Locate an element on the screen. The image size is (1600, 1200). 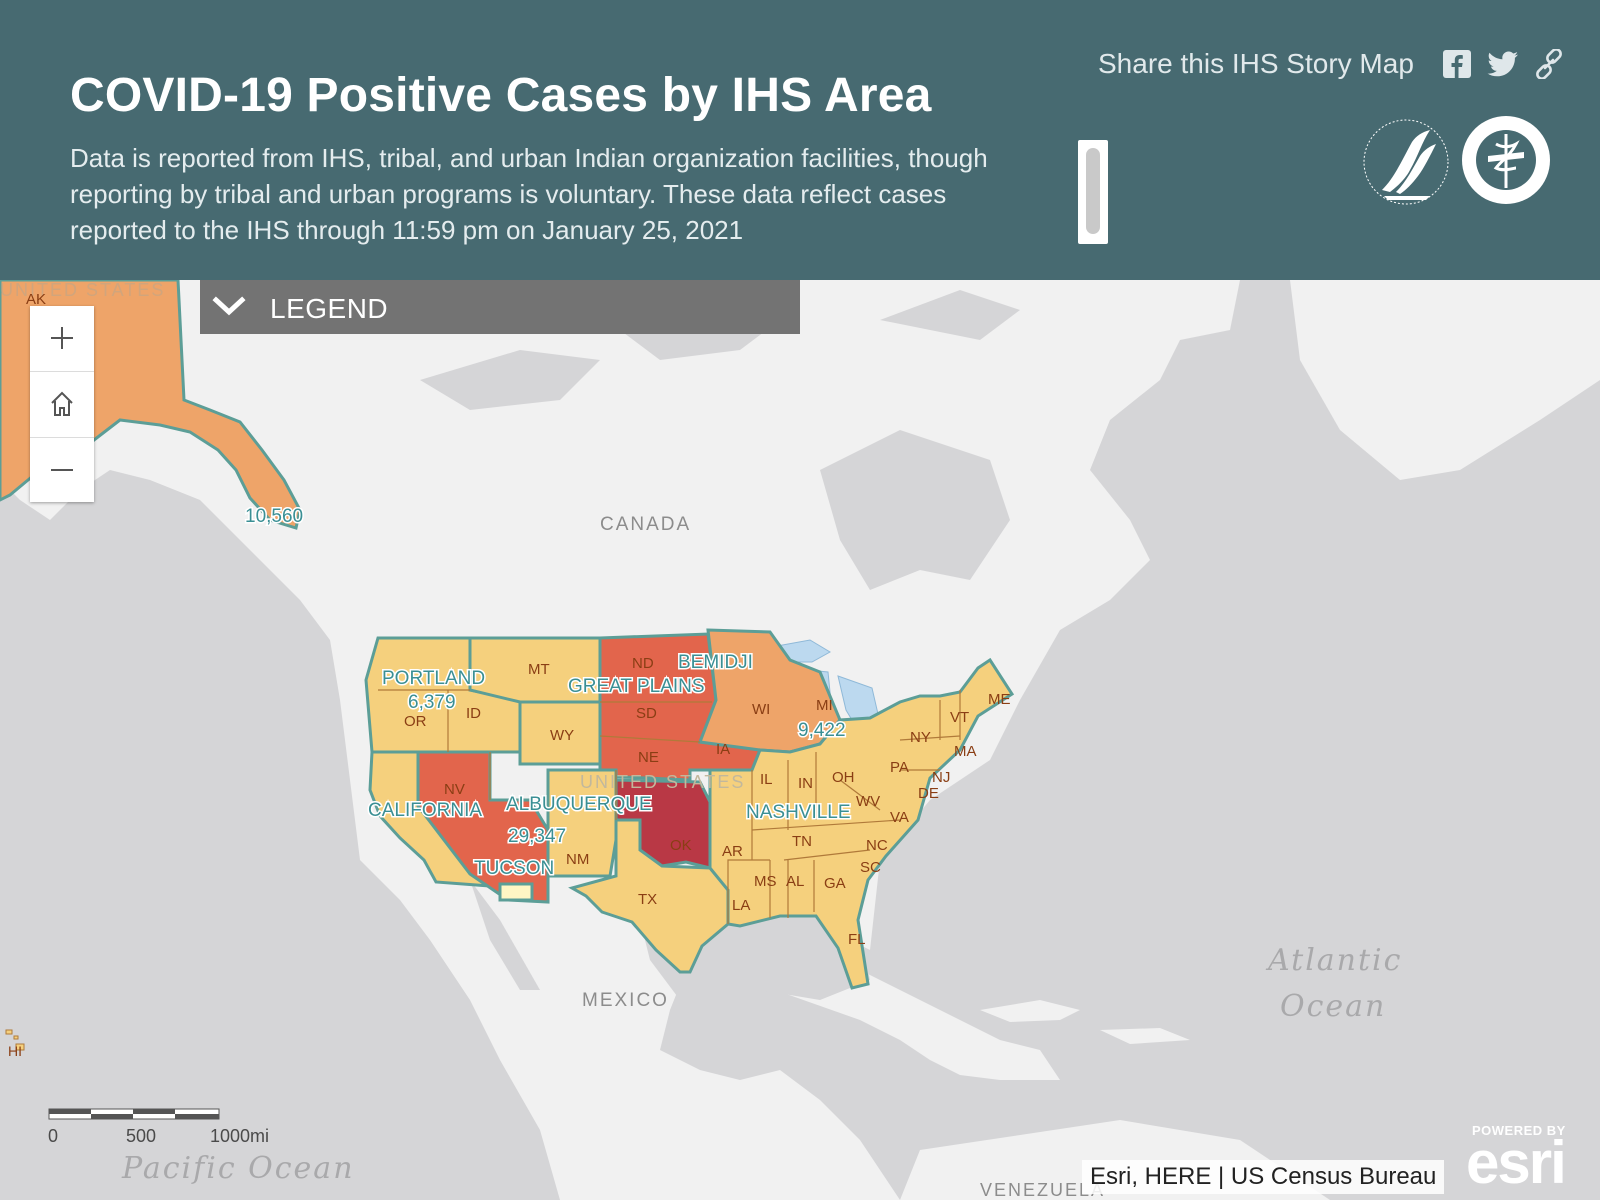
ocean-label-atlantic-2: Ocean is located at coordinates (1333, 1006).